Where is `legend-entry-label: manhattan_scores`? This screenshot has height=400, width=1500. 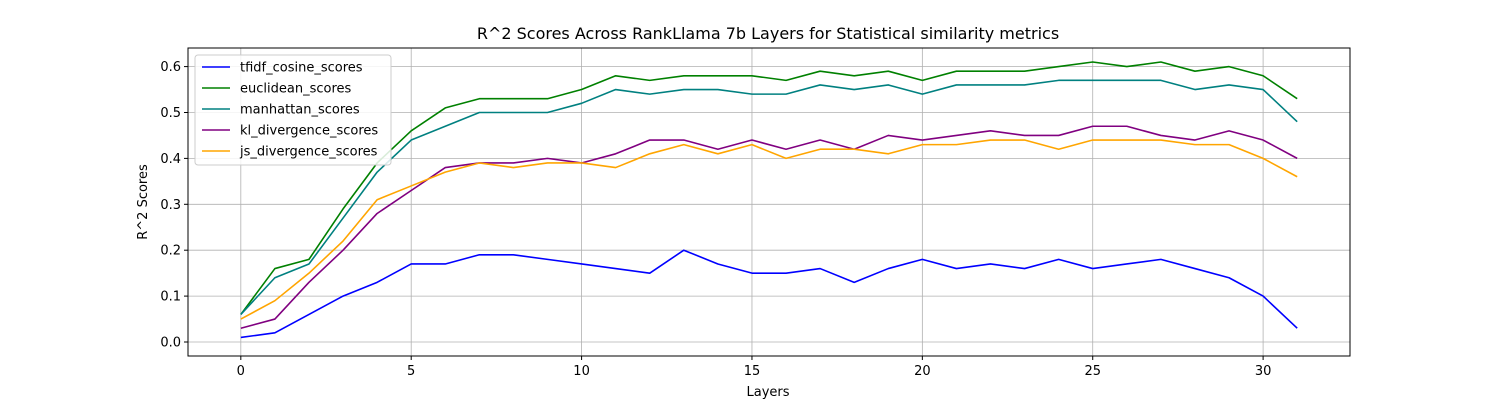
legend-entry-label: manhattan_scores is located at coordinates (300, 110).